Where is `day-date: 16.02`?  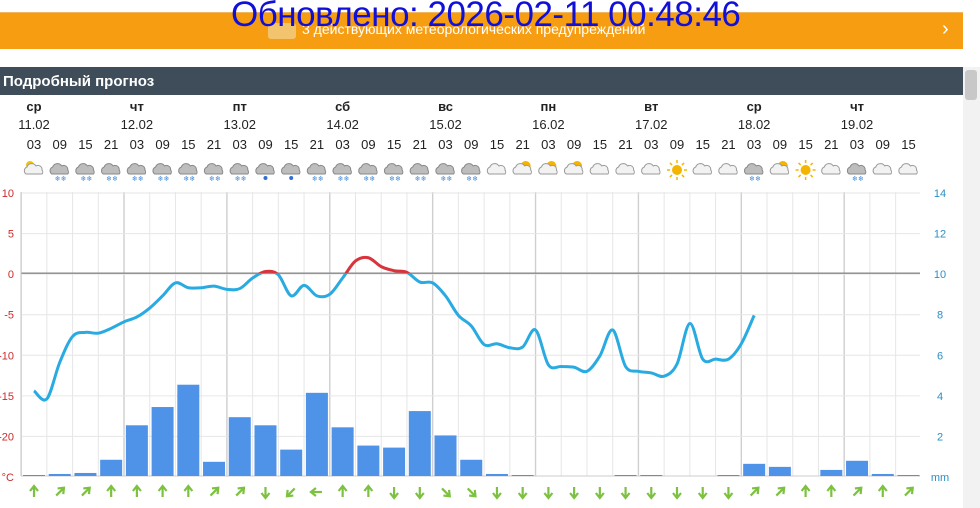 day-date: 16.02 is located at coordinates (548, 124).